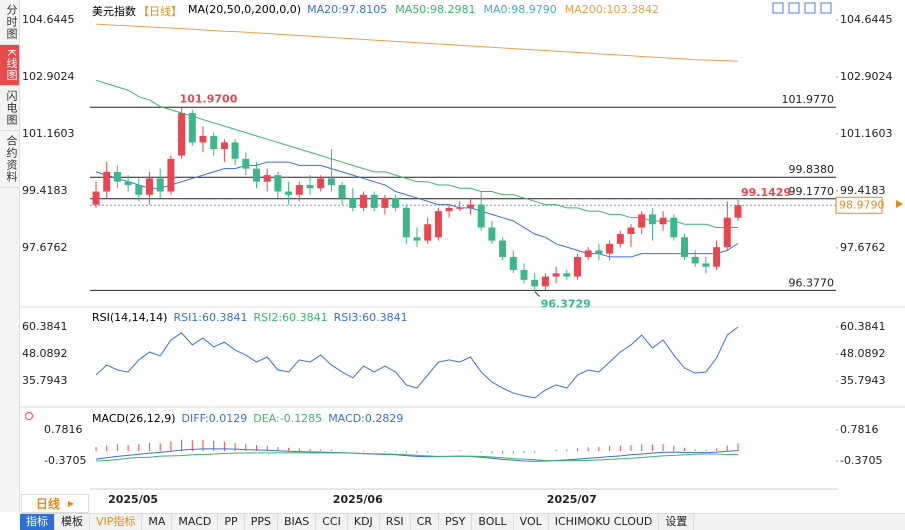  What do you see at coordinates (9, 22) in the screenshot?
I see `sidebar-tab: 分时图` at bounding box center [9, 22].